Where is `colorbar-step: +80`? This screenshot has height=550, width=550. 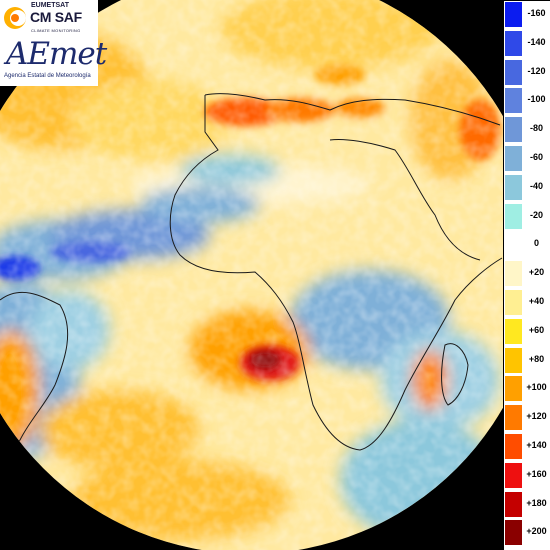
colorbar-step: +80 is located at coordinates (527, 360).